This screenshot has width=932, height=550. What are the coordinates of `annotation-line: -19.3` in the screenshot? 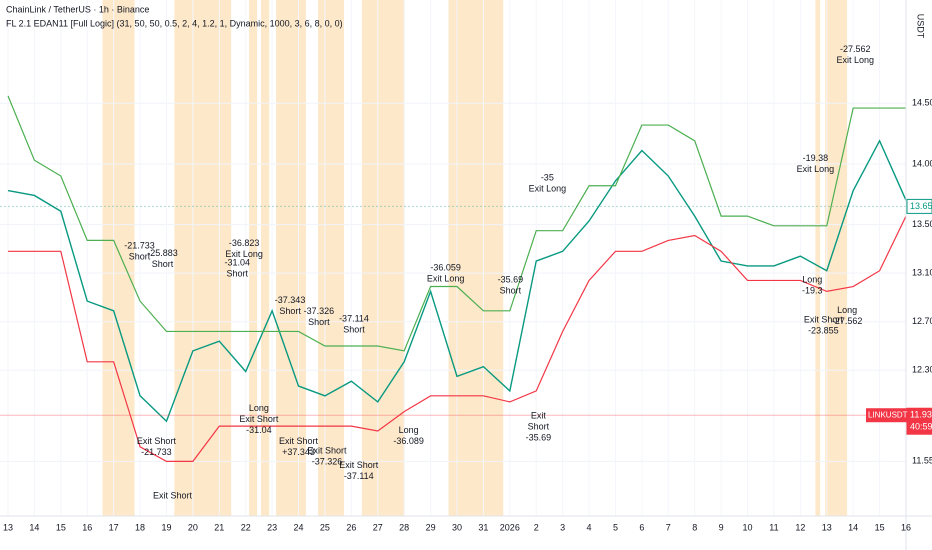 It's located at (812, 291).